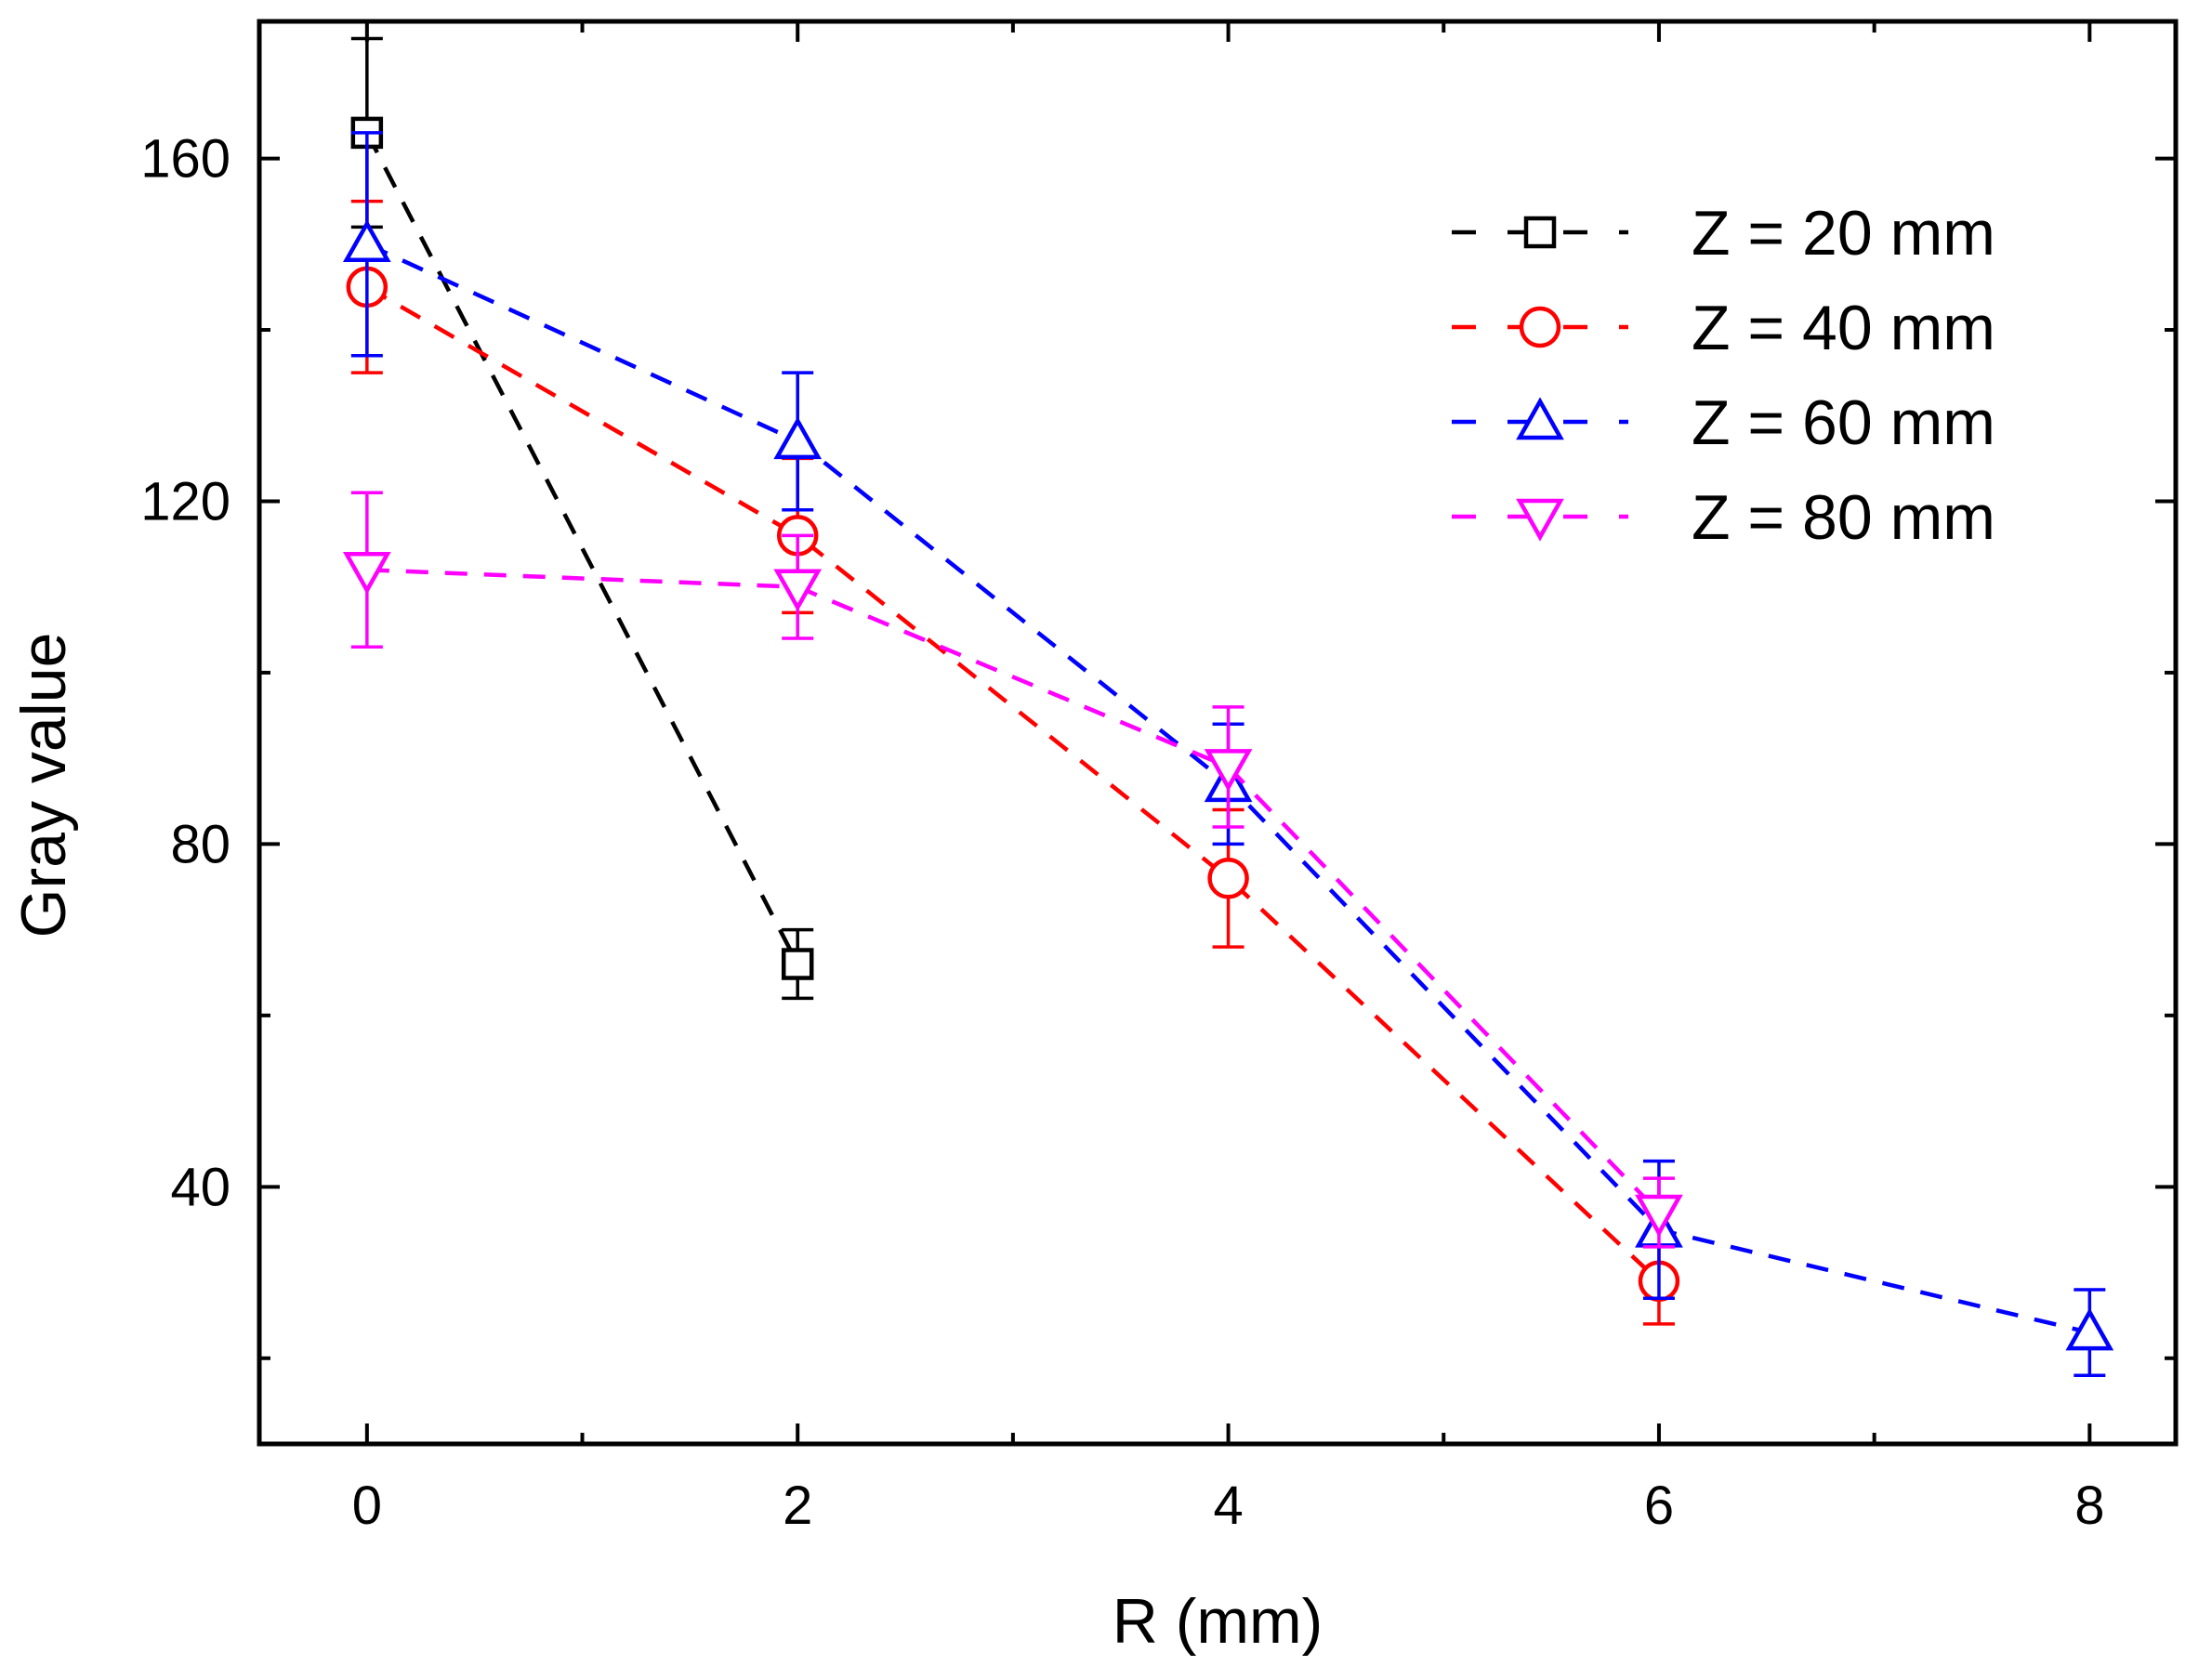 This screenshot has height=1679, width=2212. Describe the element at coordinates (43, 785) in the screenshot. I see `y-axis-label: Gray value` at that location.